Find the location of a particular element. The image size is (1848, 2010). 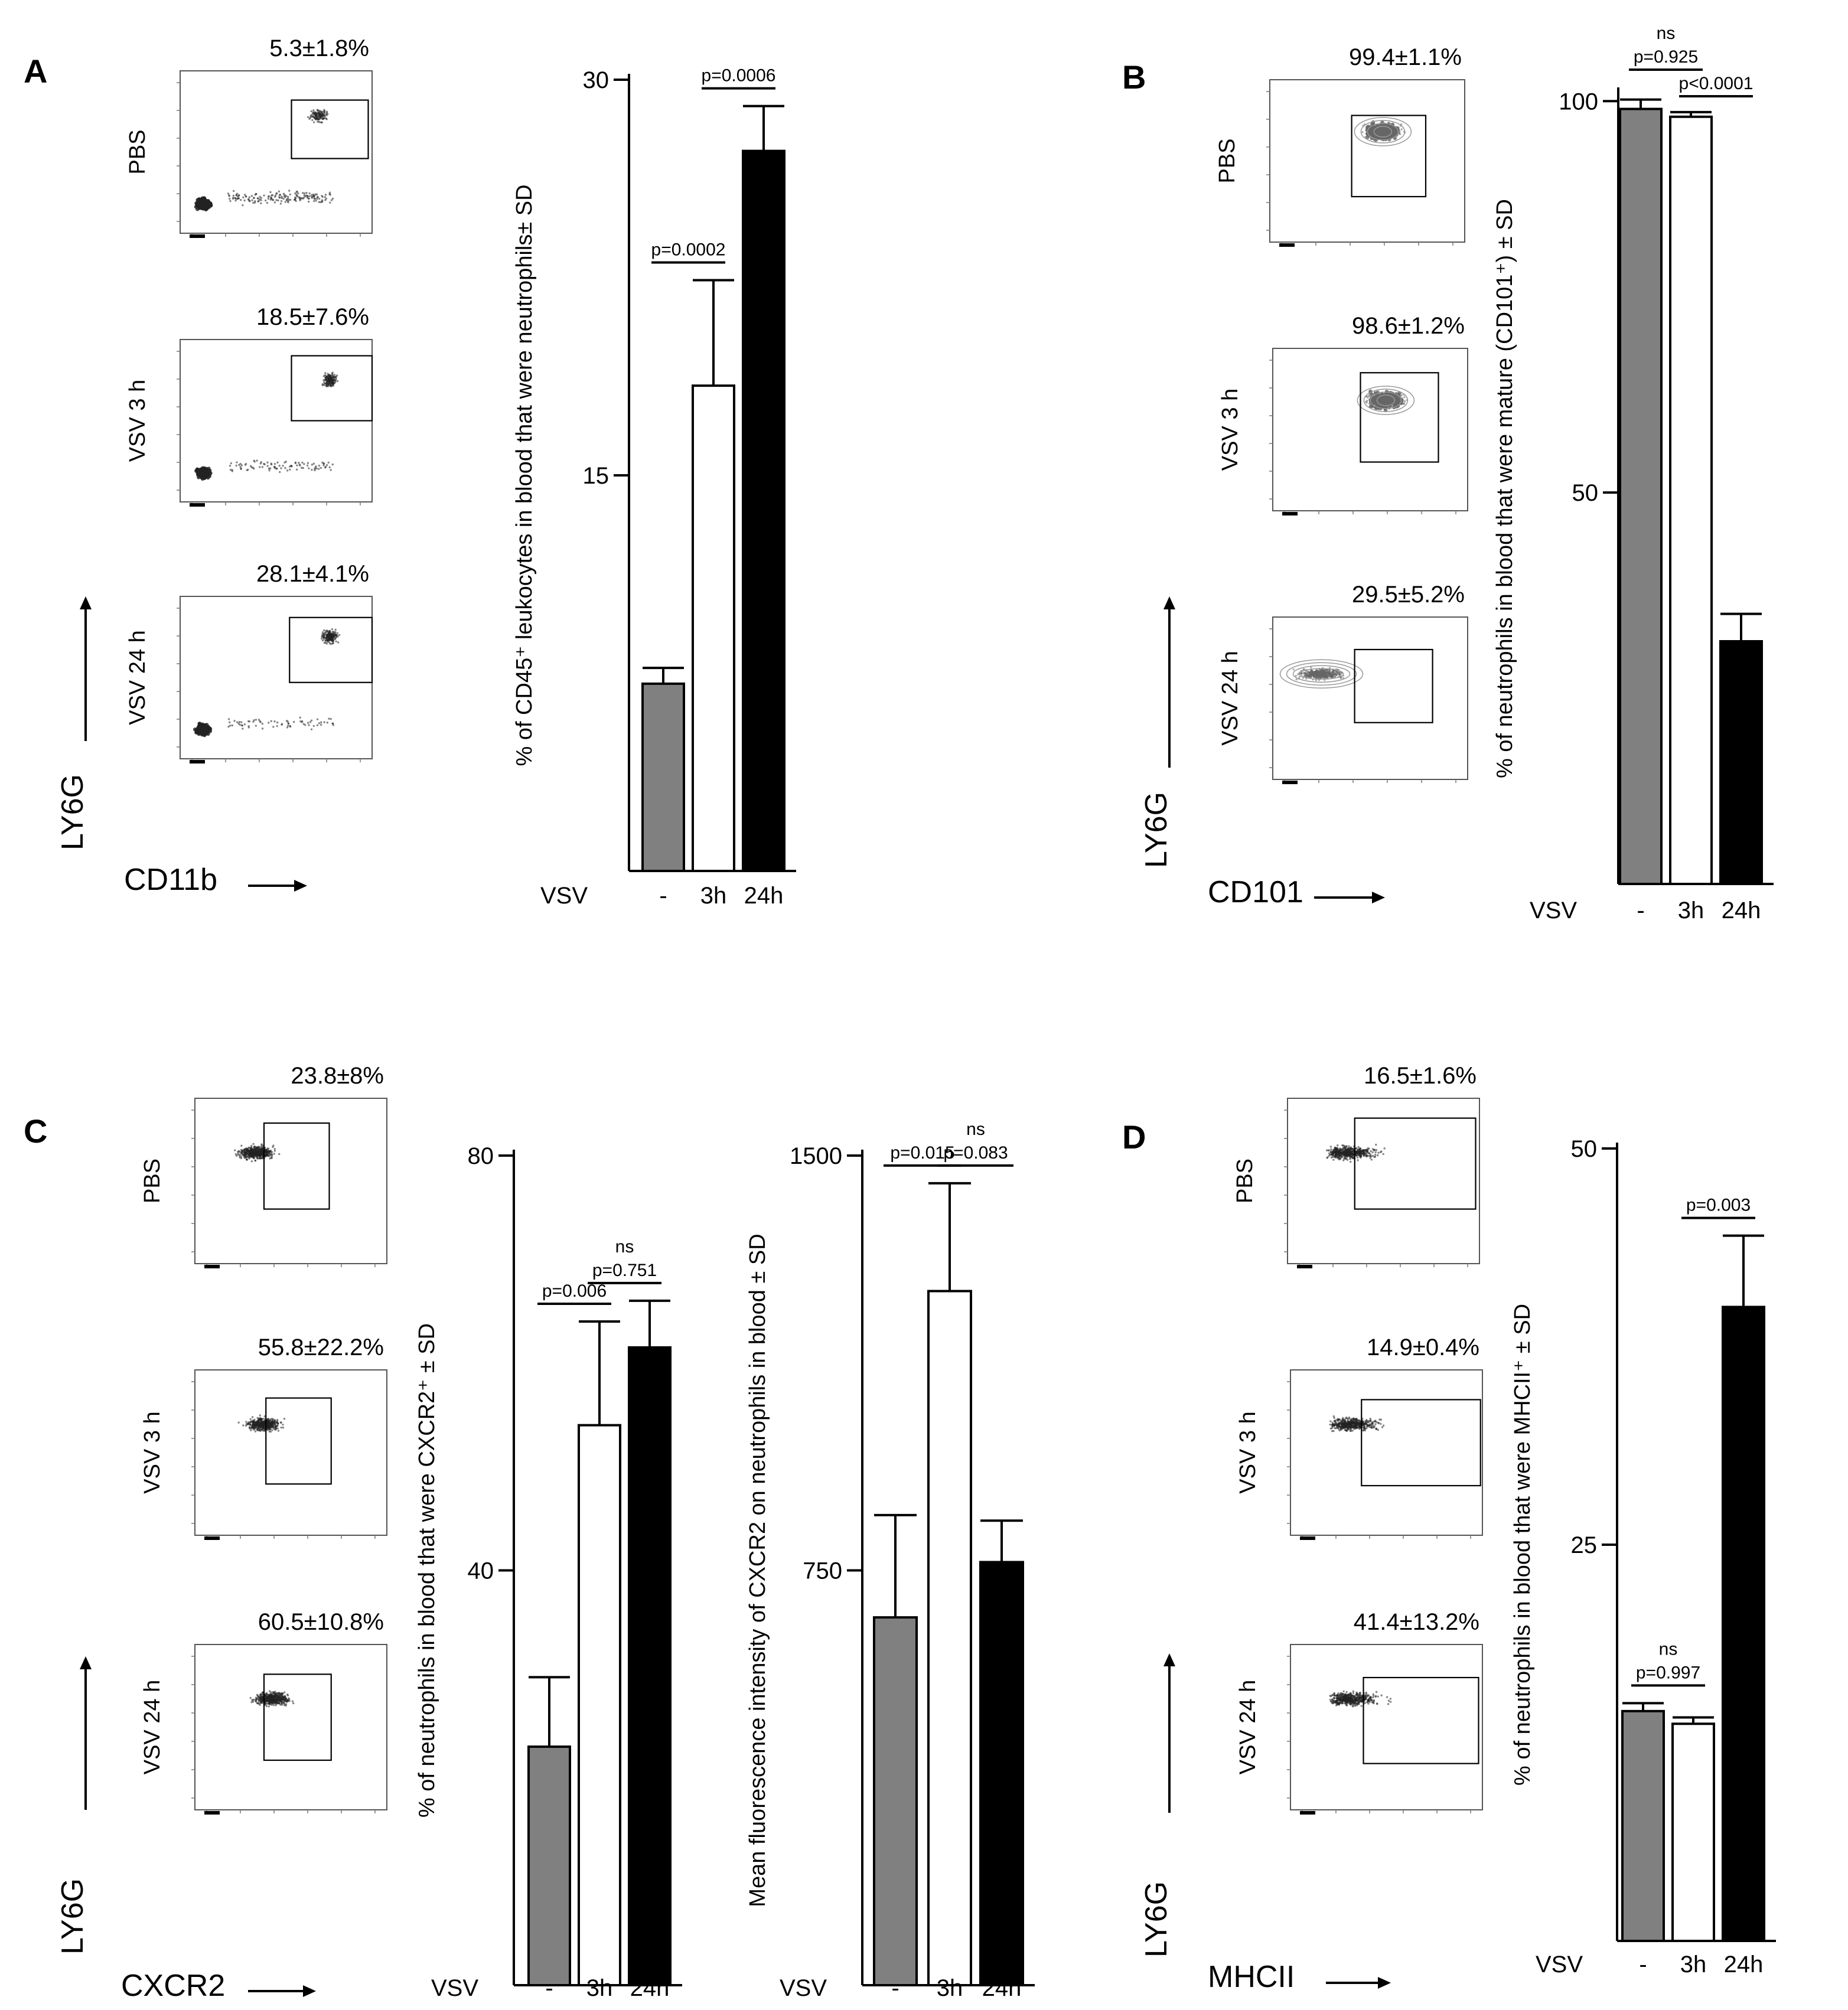

y-tick-label: 100 is located at coordinates (1578, 102).